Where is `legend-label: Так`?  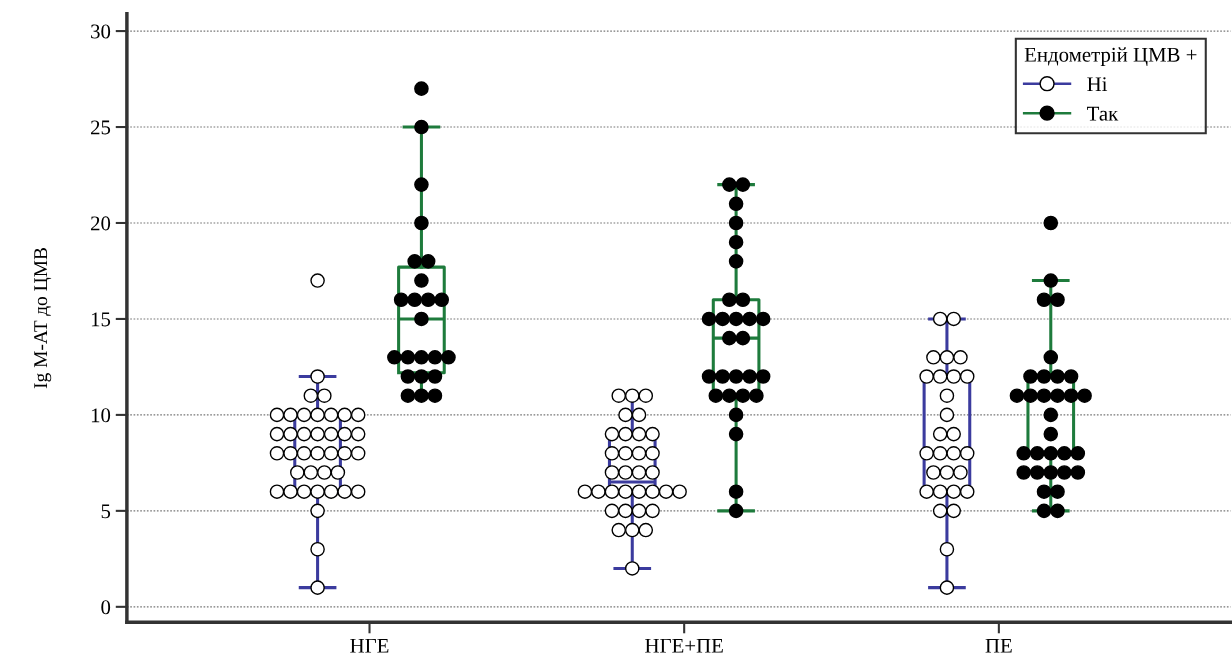 legend-label: Так is located at coordinates (1103, 113).